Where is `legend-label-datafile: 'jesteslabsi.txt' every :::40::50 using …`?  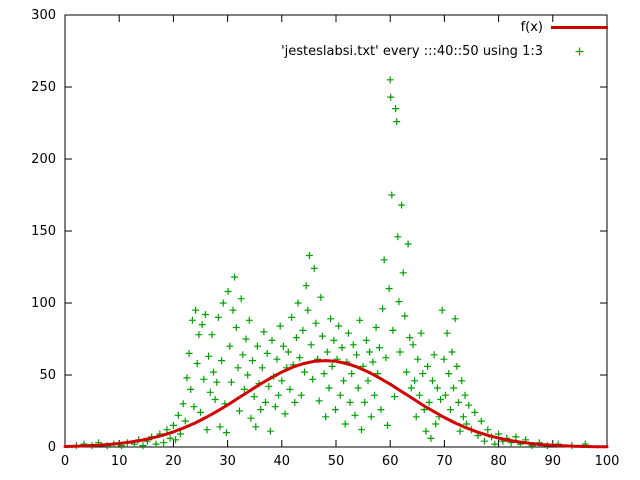 legend-label-datafile: 'jesteslabsi.txt' every :::40::50 using … is located at coordinates (412, 51).